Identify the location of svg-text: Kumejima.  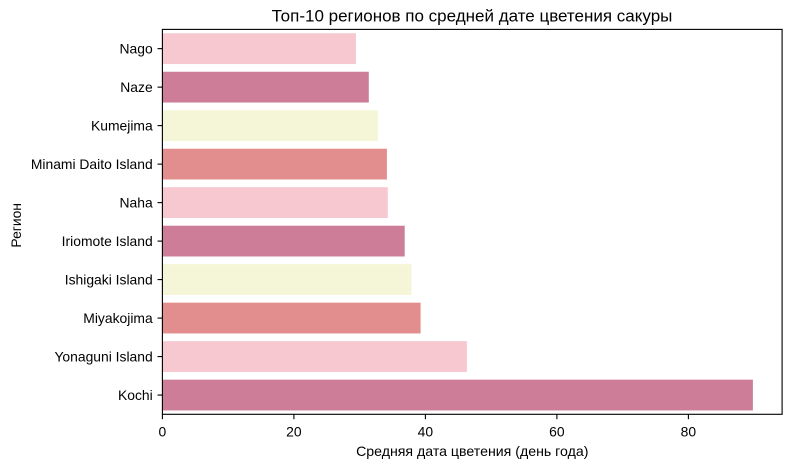
(122, 126).